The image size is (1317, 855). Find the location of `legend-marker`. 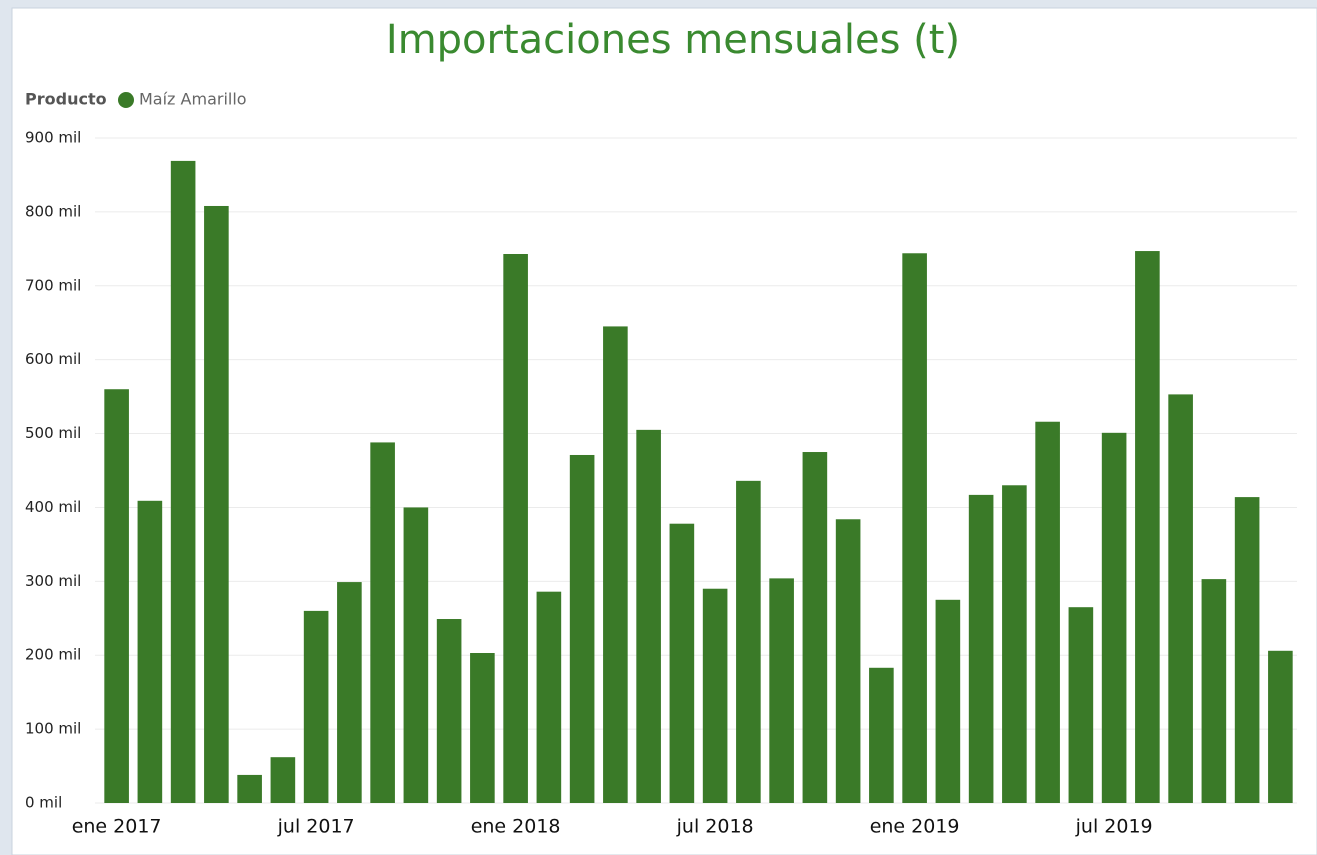

legend-marker is located at coordinates (126, 100).